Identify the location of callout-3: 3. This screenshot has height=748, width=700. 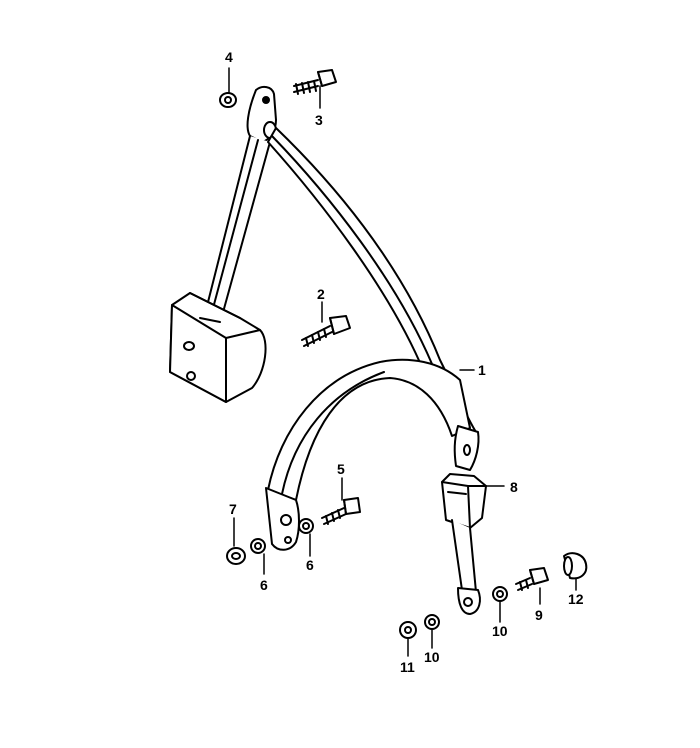
(319, 120).